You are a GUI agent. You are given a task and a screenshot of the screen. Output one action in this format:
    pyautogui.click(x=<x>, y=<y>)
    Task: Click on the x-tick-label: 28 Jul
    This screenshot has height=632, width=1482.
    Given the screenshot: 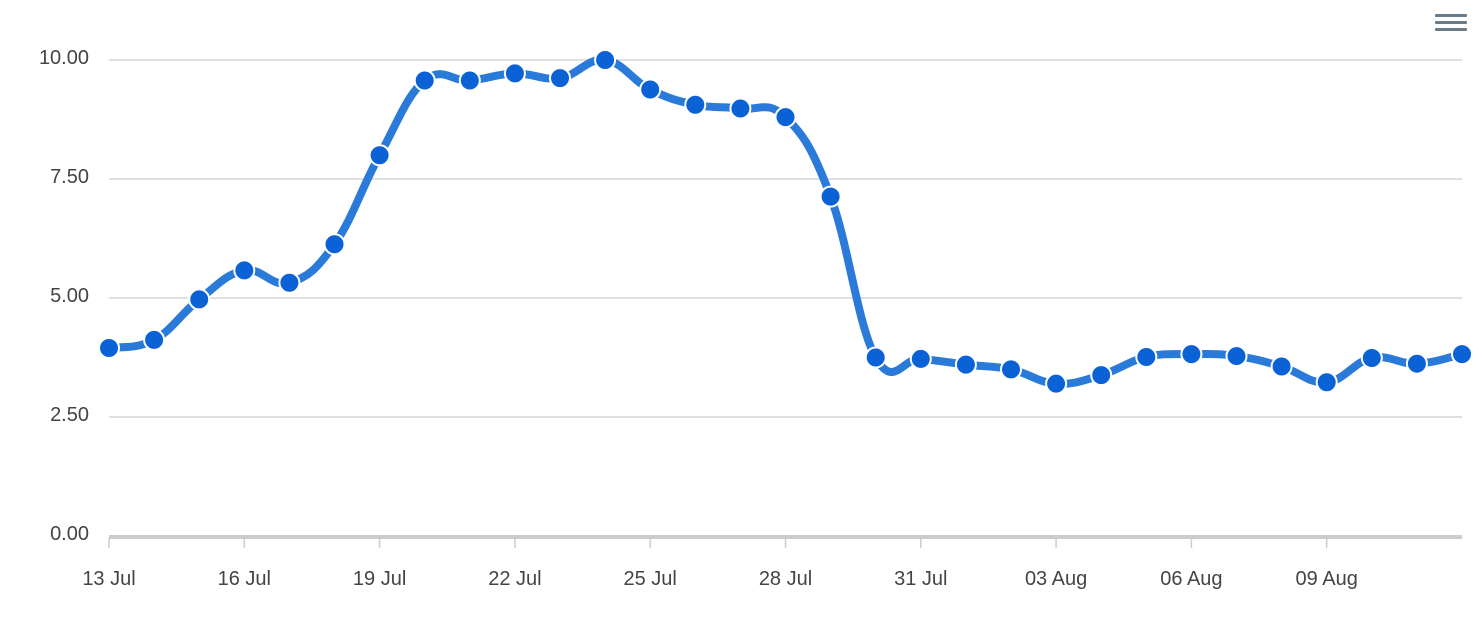 What is the action you would take?
    pyautogui.click(x=785, y=579)
    